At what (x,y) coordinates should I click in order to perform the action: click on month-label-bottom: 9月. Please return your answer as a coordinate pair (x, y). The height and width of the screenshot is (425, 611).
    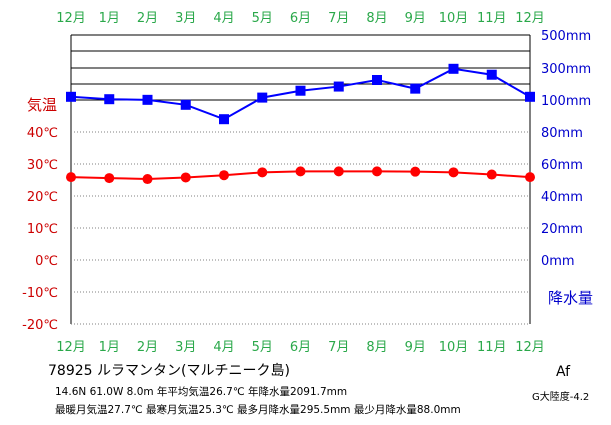
    Looking at the image, I should click on (415, 347).